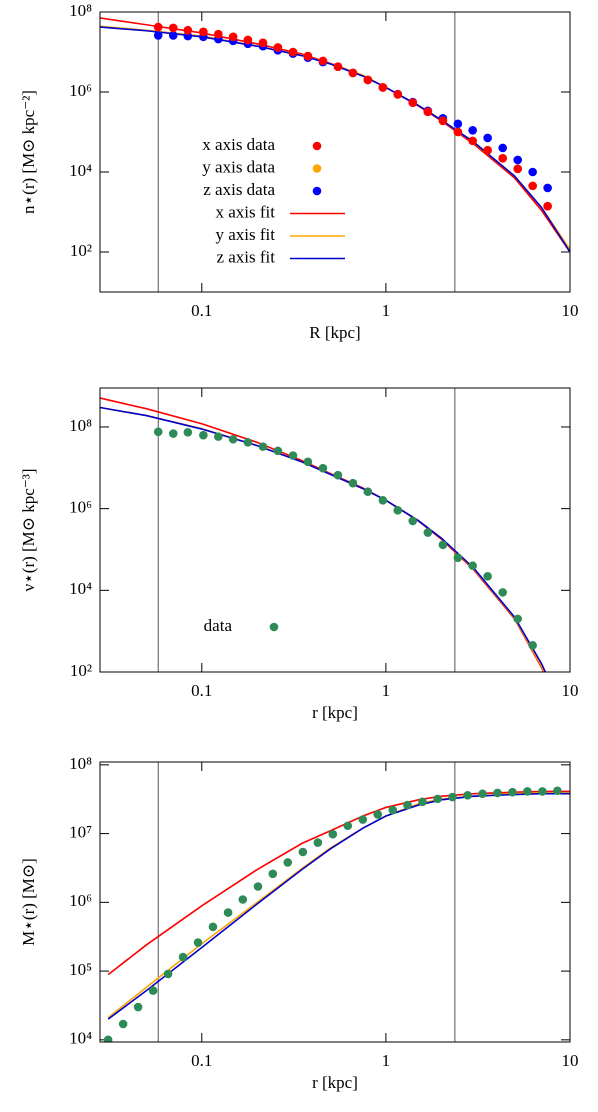  I want to click on y-tick-label: 10², so click(81, 670).